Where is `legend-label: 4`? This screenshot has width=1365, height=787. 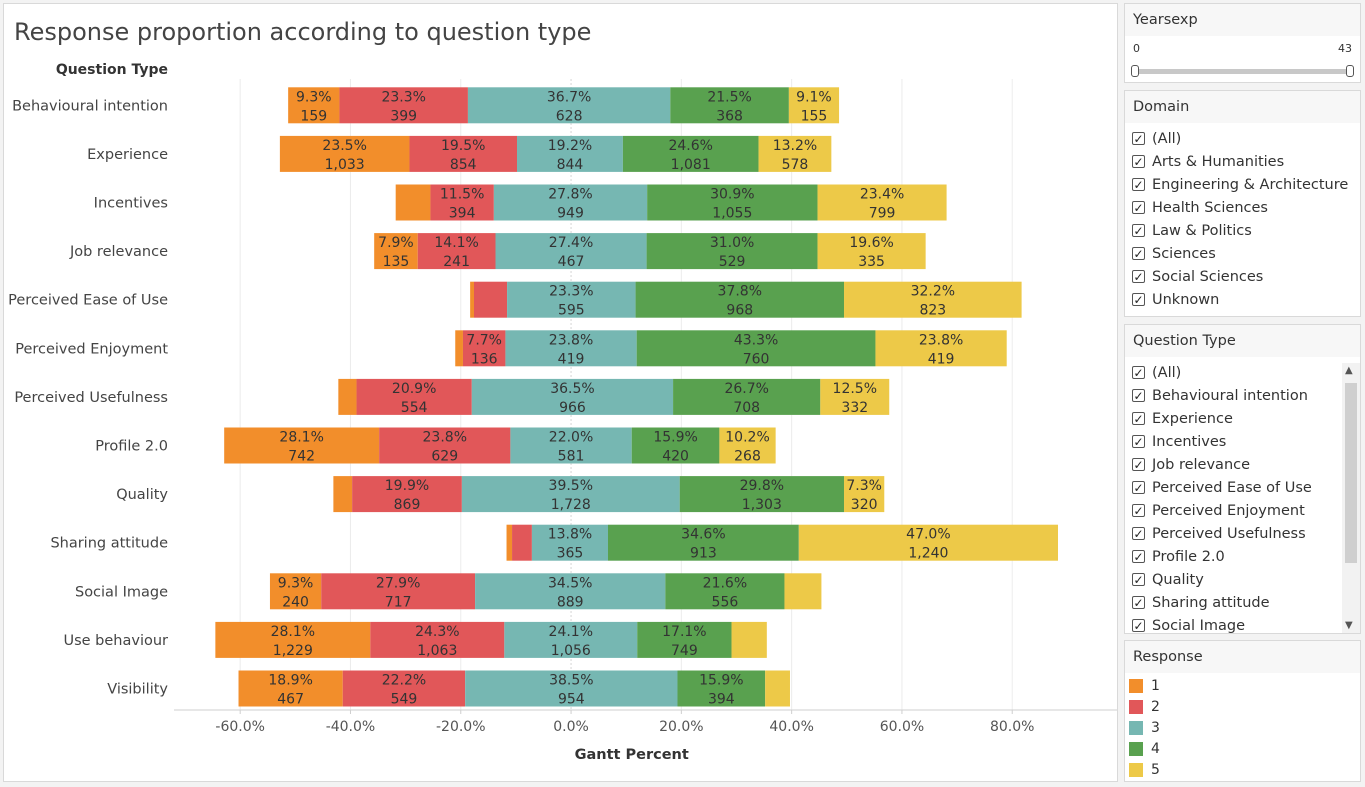 legend-label: 4 is located at coordinates (1155, 748).